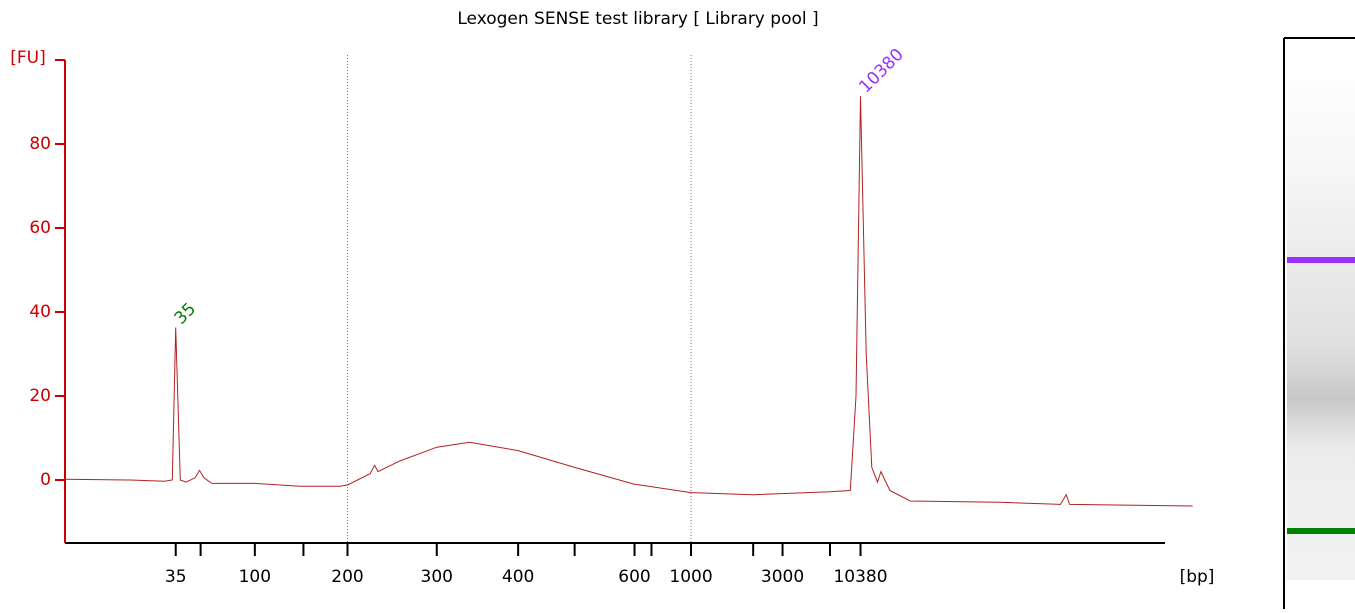  Describe the element at coordinates (1319, 323) in the screenshot. I see `gel-lane` at that location.